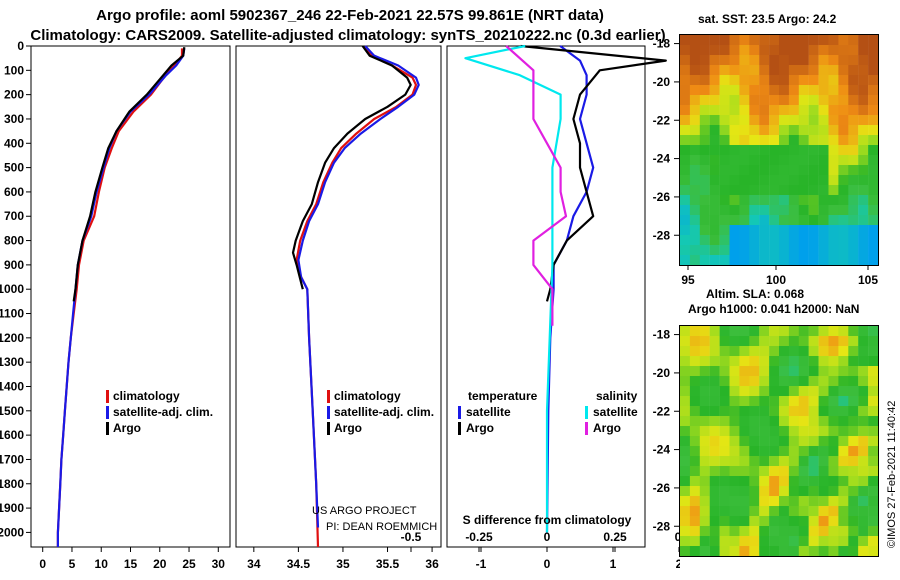 The width and height of the screenshot is (900, 580). Describe the element at coordinates (189, 564) in the screenshot. I see `temperature-x-tick-label: 25` at that location.